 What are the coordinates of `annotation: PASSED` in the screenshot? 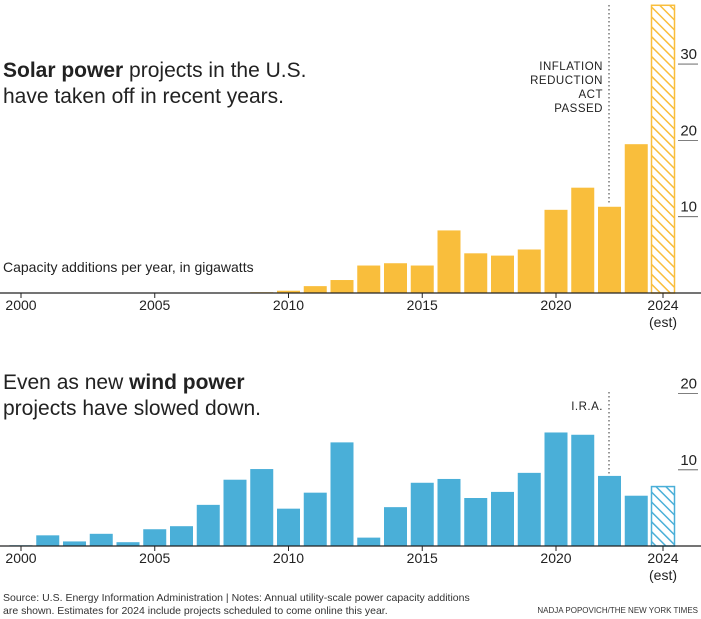 It's located at (578, 109).